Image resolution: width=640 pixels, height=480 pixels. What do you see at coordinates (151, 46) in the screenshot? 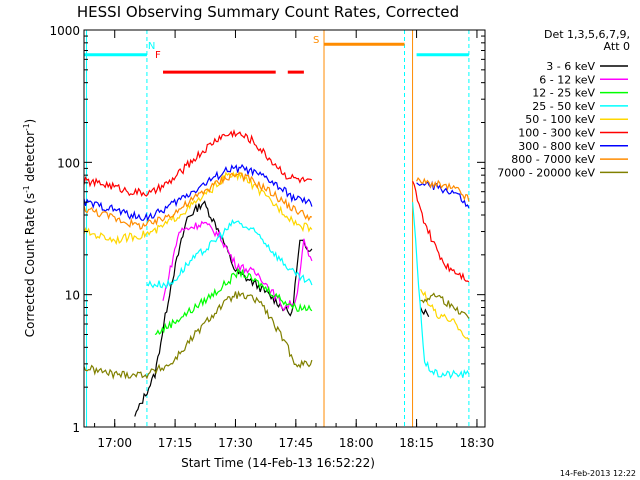
I see `marker-n: N` at bounding box center [151, 46].